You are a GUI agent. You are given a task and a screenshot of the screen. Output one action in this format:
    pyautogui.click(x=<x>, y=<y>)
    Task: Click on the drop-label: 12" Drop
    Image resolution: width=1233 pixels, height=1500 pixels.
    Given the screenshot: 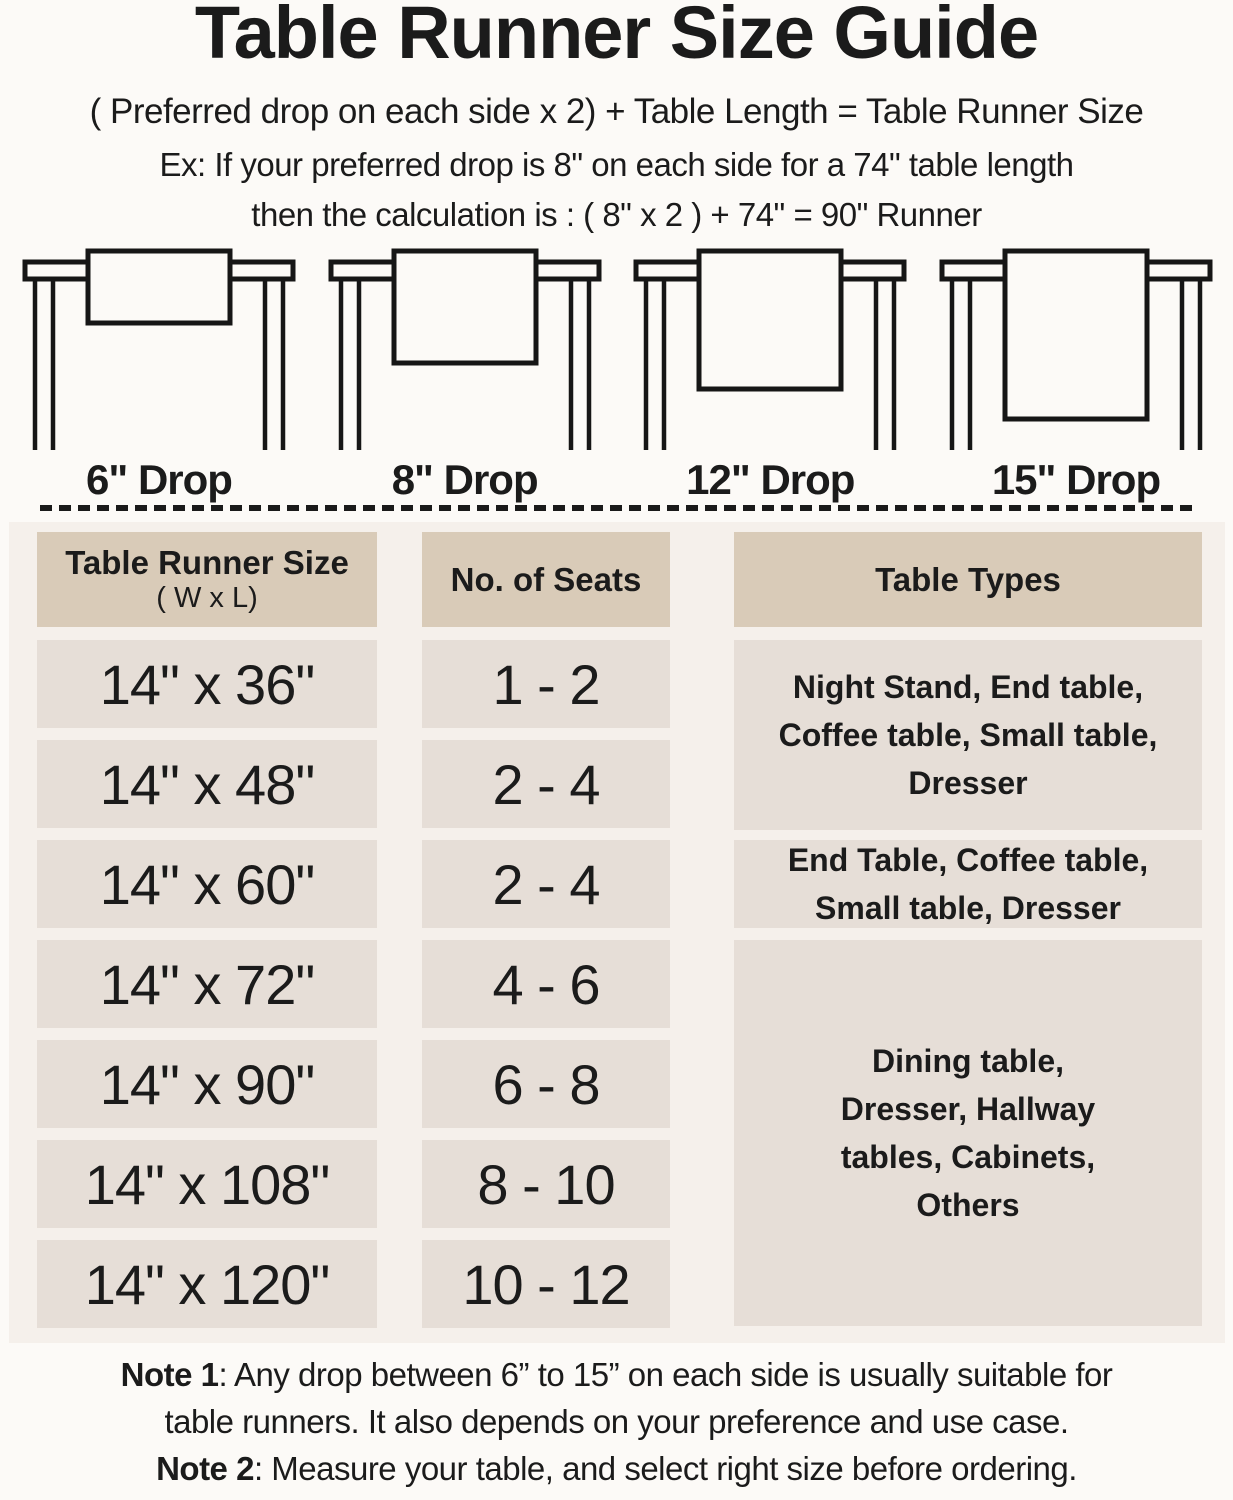 What is the action you would take?
    pyautogui.click(x=770, y=479)
    